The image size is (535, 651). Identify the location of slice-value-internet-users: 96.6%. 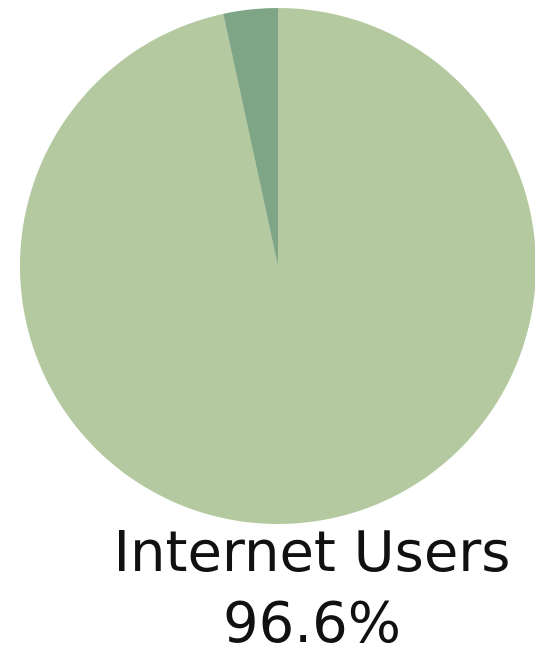
(312, 621).